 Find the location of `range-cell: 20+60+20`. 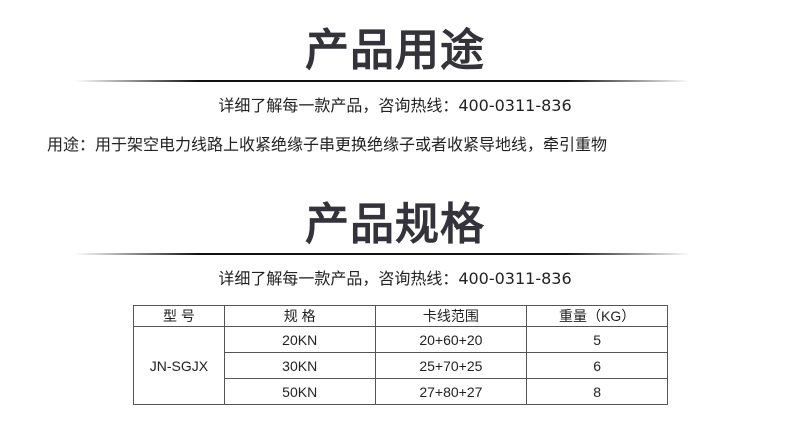

range-cell: 20+60+20 is located at coordinates (451, 339).